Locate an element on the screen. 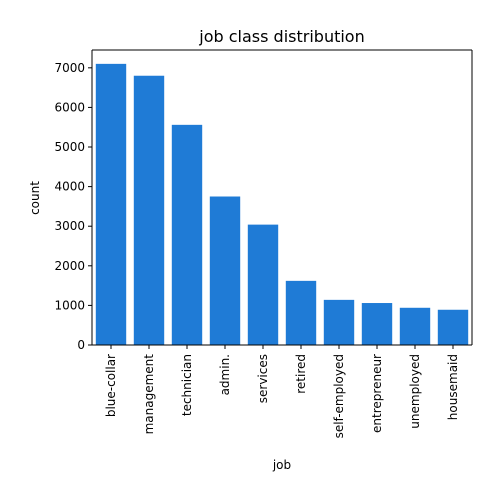 This screenshot has width=500, height=500. x-tick-label: unemployed is located at coordinates (415, 391).